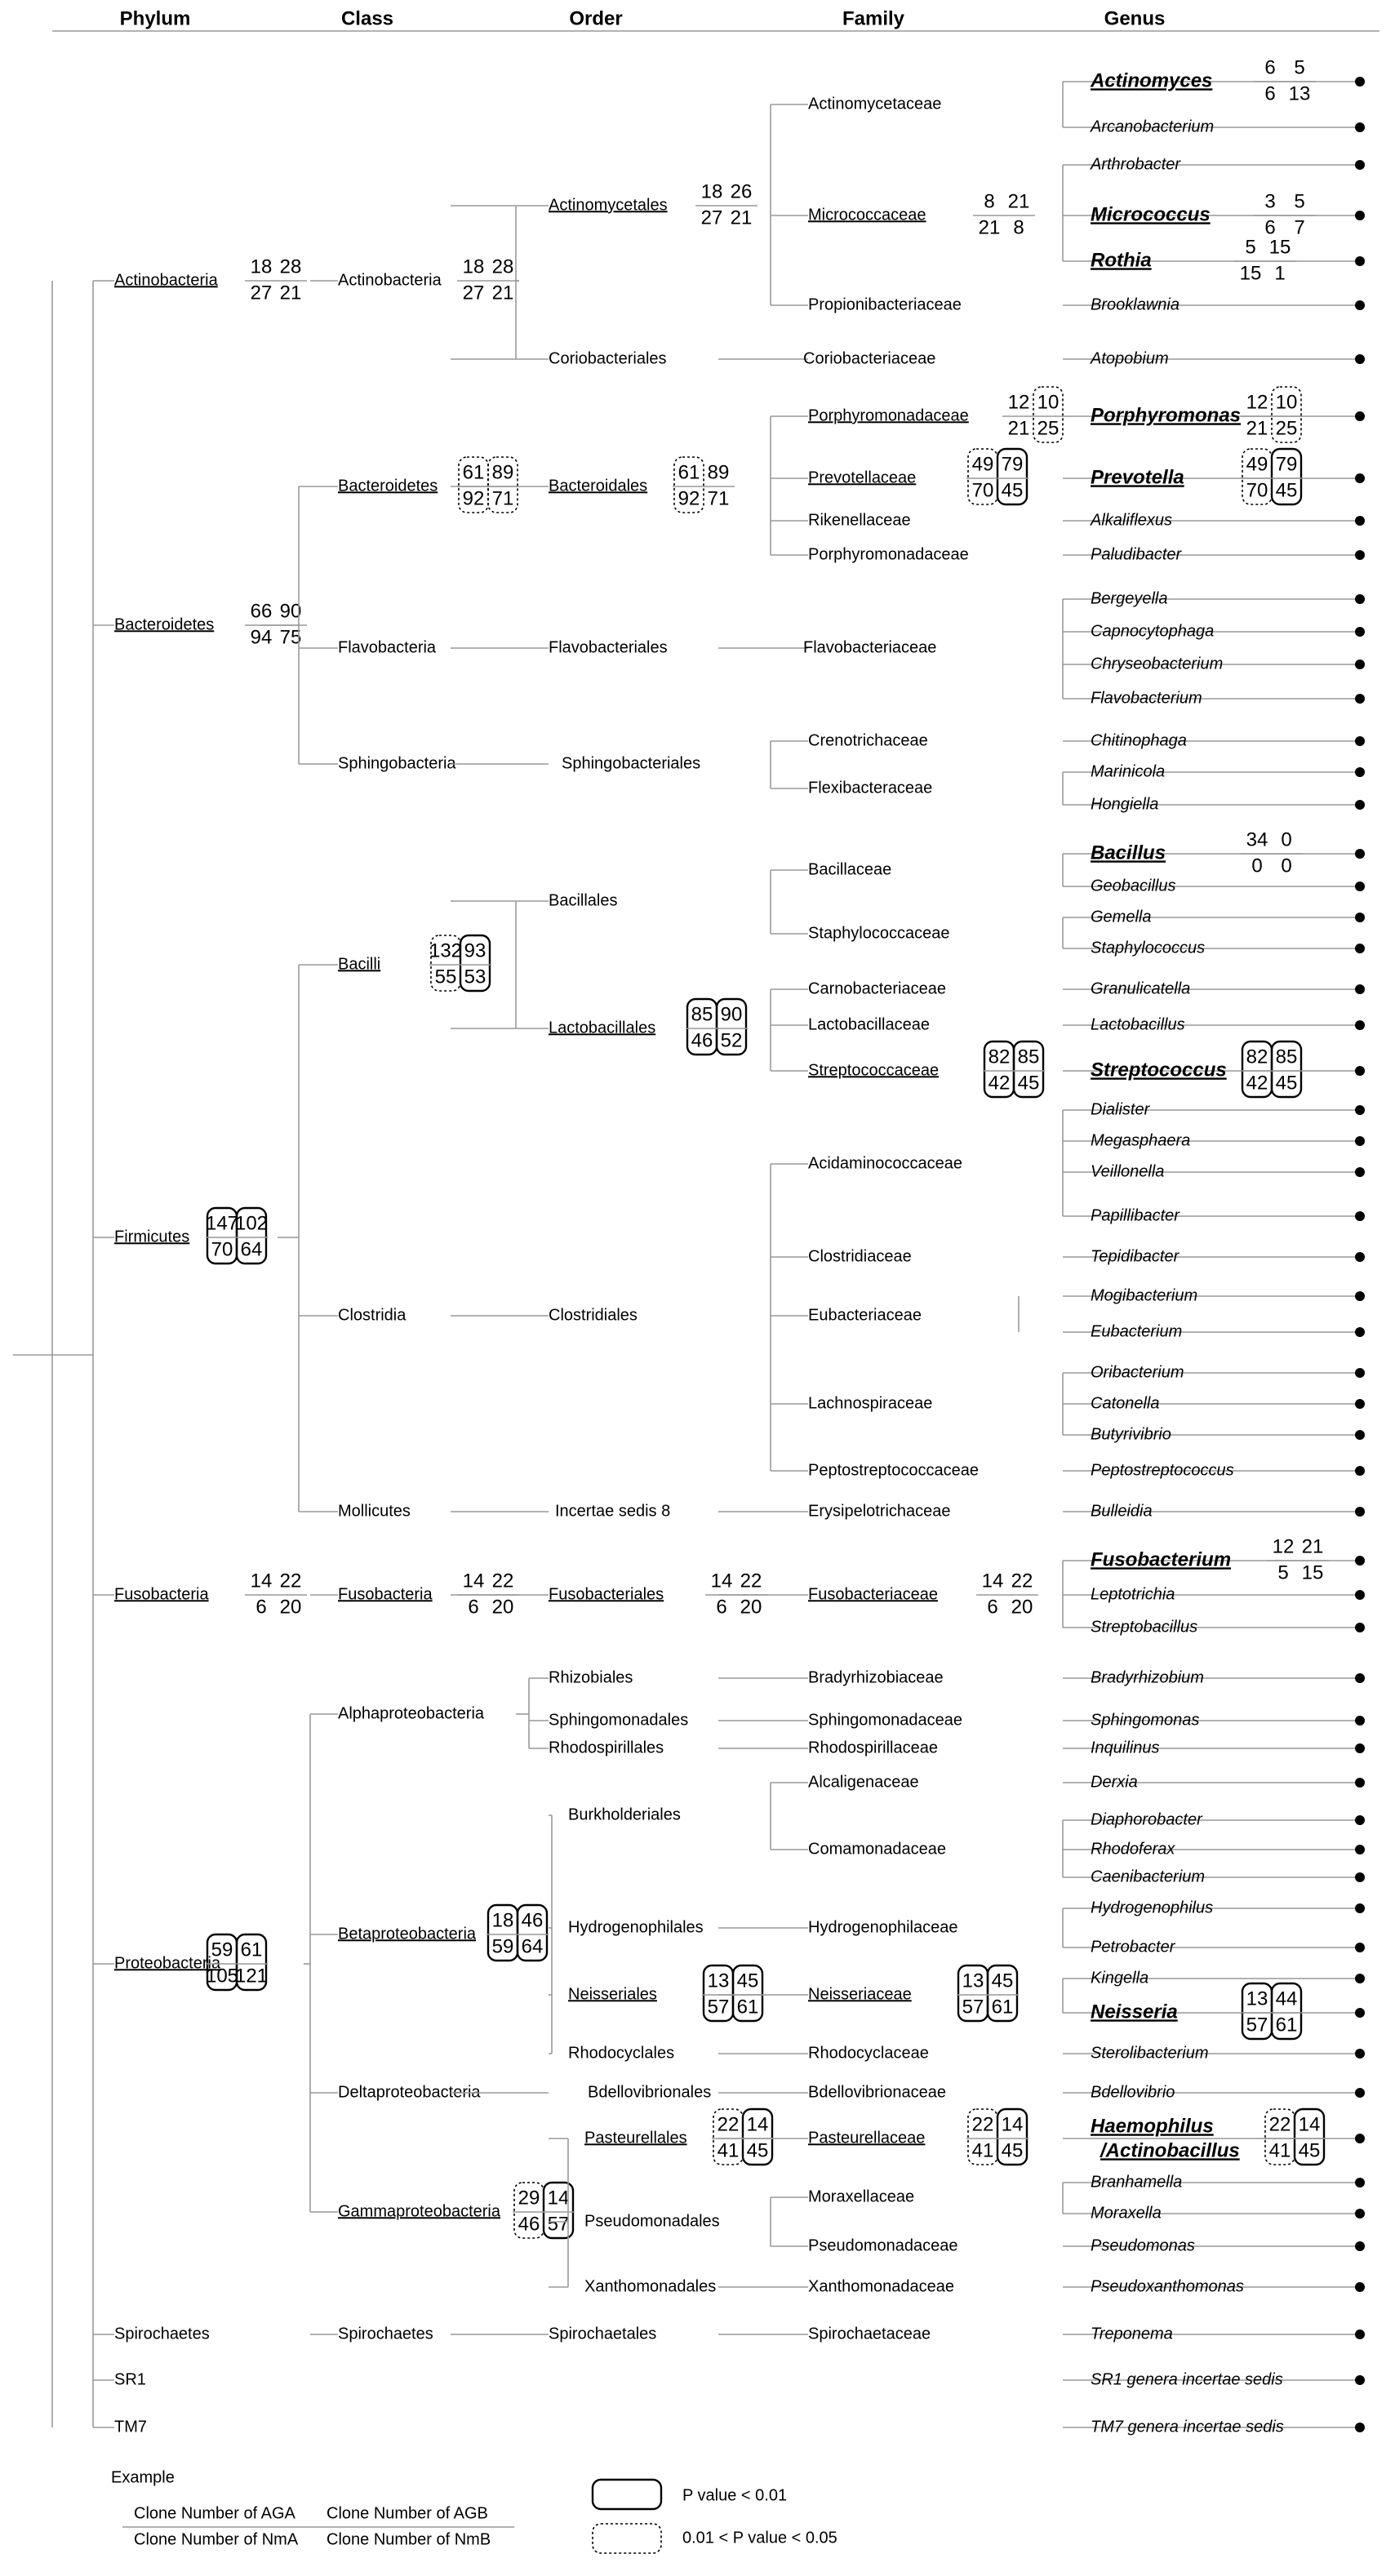 Image resolution: width=1395 pixels, height=2576 pixels. Describe the element at coordinates (870, 1403) in the screenshot. I see `family-lachnospiraceae: Lachnospiraceae` at that location.